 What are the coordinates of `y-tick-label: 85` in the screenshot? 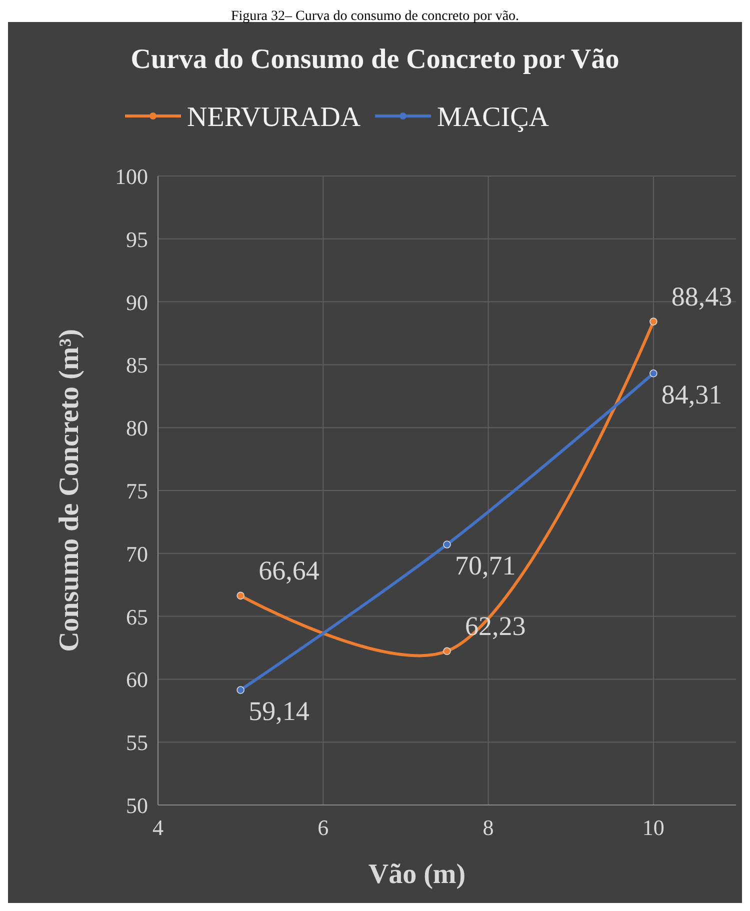 It's located at (137, 365).